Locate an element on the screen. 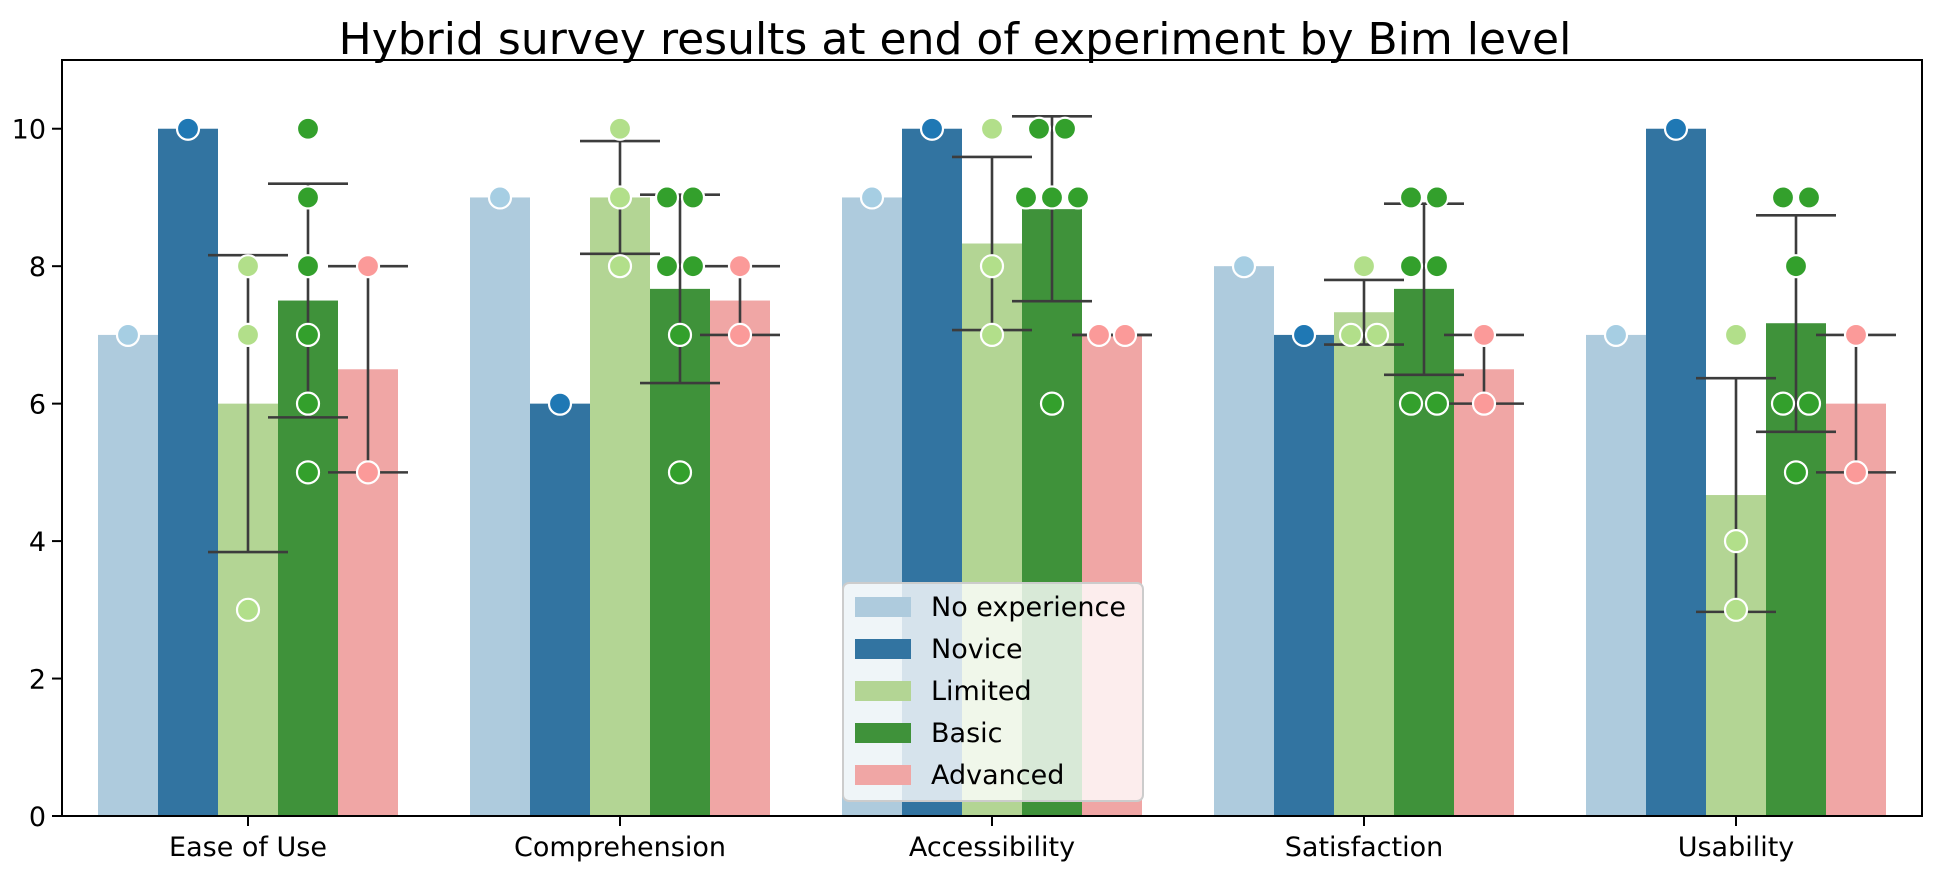  y-tick-label: 4 is located at coordinates (37, 542).